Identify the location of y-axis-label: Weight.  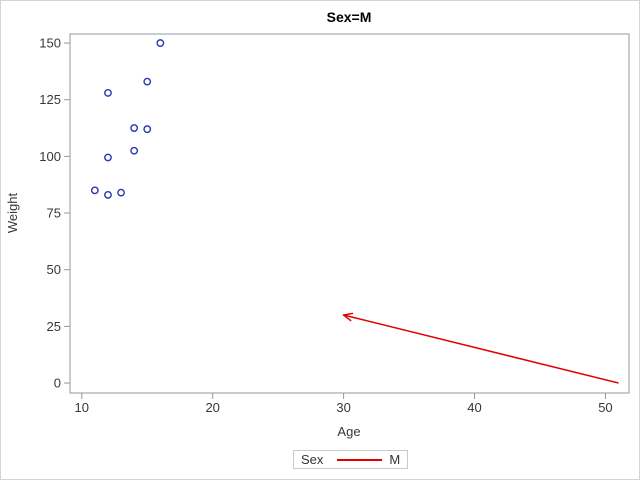
(12, 213).